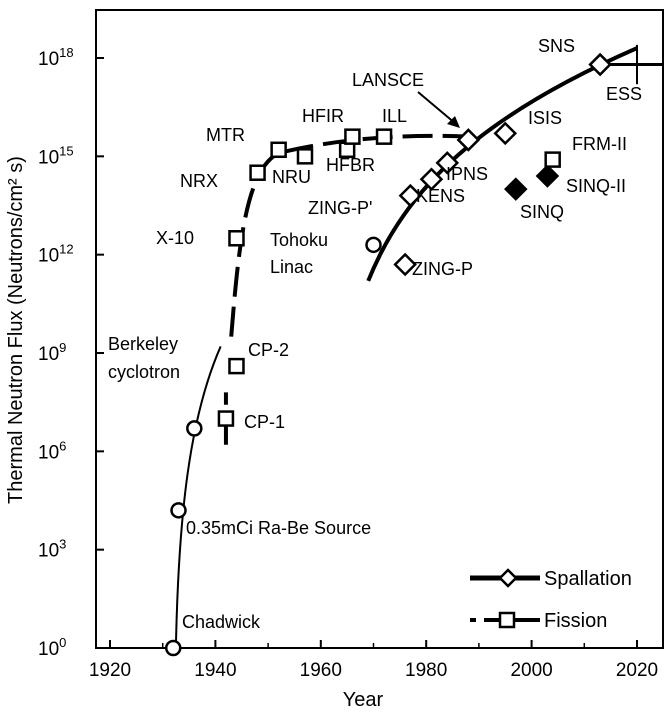  I want to click on label-tohoku-line1: Tohoku, so click(299, 240).